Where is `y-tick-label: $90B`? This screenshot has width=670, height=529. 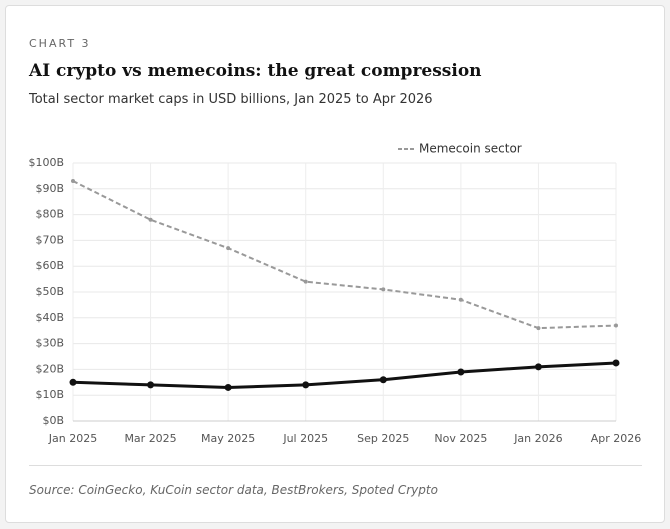 y-tick-label: $90B is located at coordinates (49, 188).